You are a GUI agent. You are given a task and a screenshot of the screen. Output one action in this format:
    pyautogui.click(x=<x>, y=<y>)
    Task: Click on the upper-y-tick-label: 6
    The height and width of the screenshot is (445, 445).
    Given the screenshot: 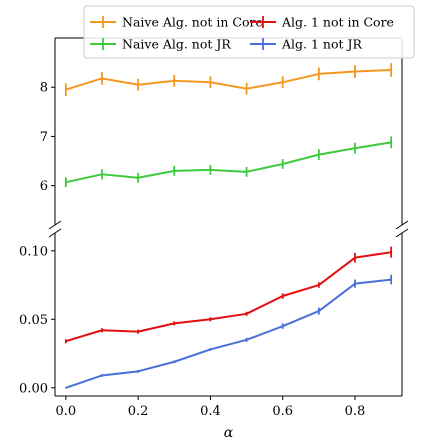 What is the action you would take?
    pyautogui.click(x=44, y=186)
    